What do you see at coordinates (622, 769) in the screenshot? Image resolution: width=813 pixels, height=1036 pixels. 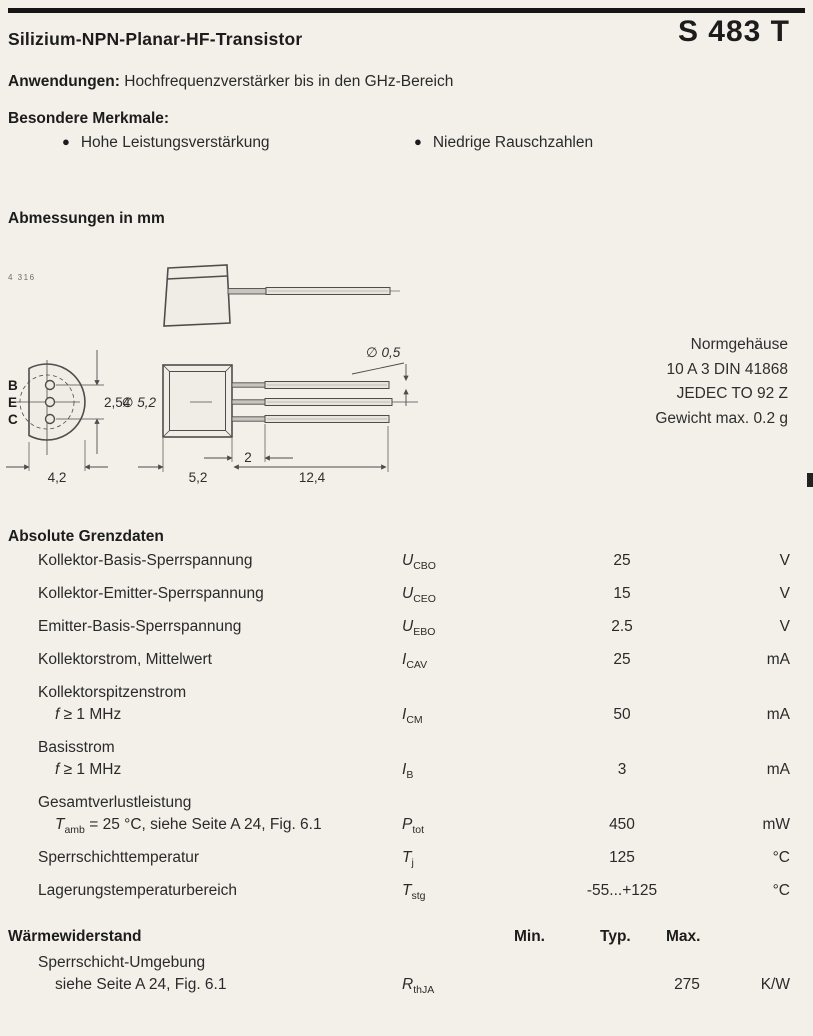 I see `rating-value: 3` at bounding box center [622, 769].